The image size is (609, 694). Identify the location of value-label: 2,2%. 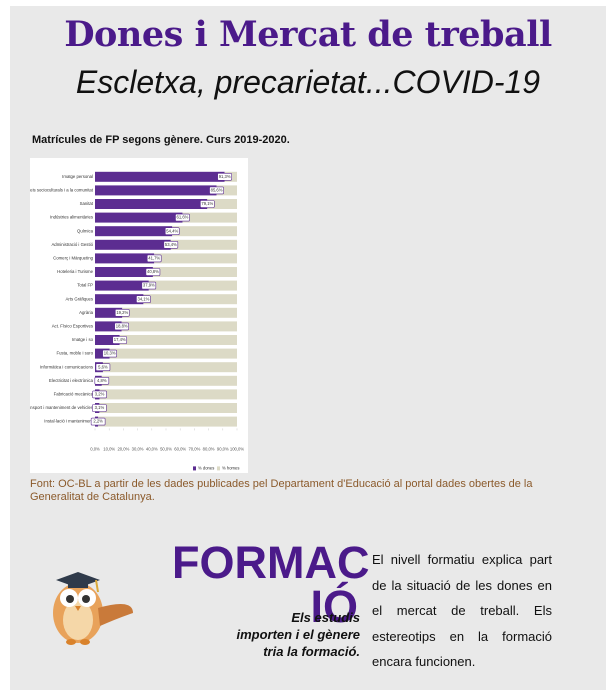
(98, 421).